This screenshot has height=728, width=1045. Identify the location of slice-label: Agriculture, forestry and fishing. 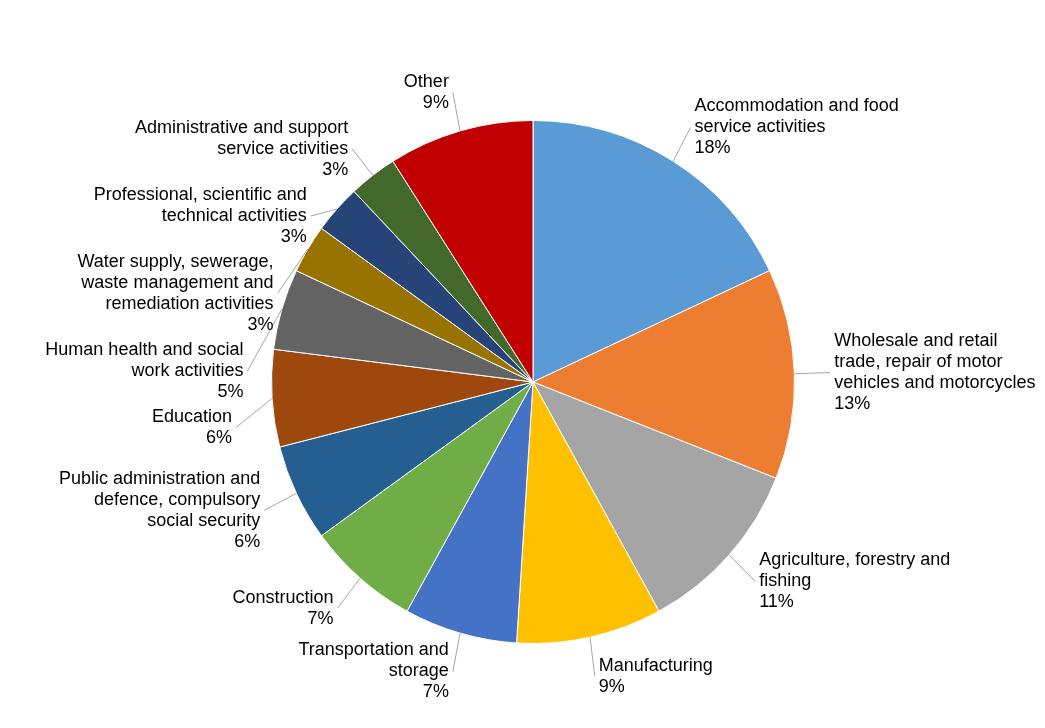
(855, 570).